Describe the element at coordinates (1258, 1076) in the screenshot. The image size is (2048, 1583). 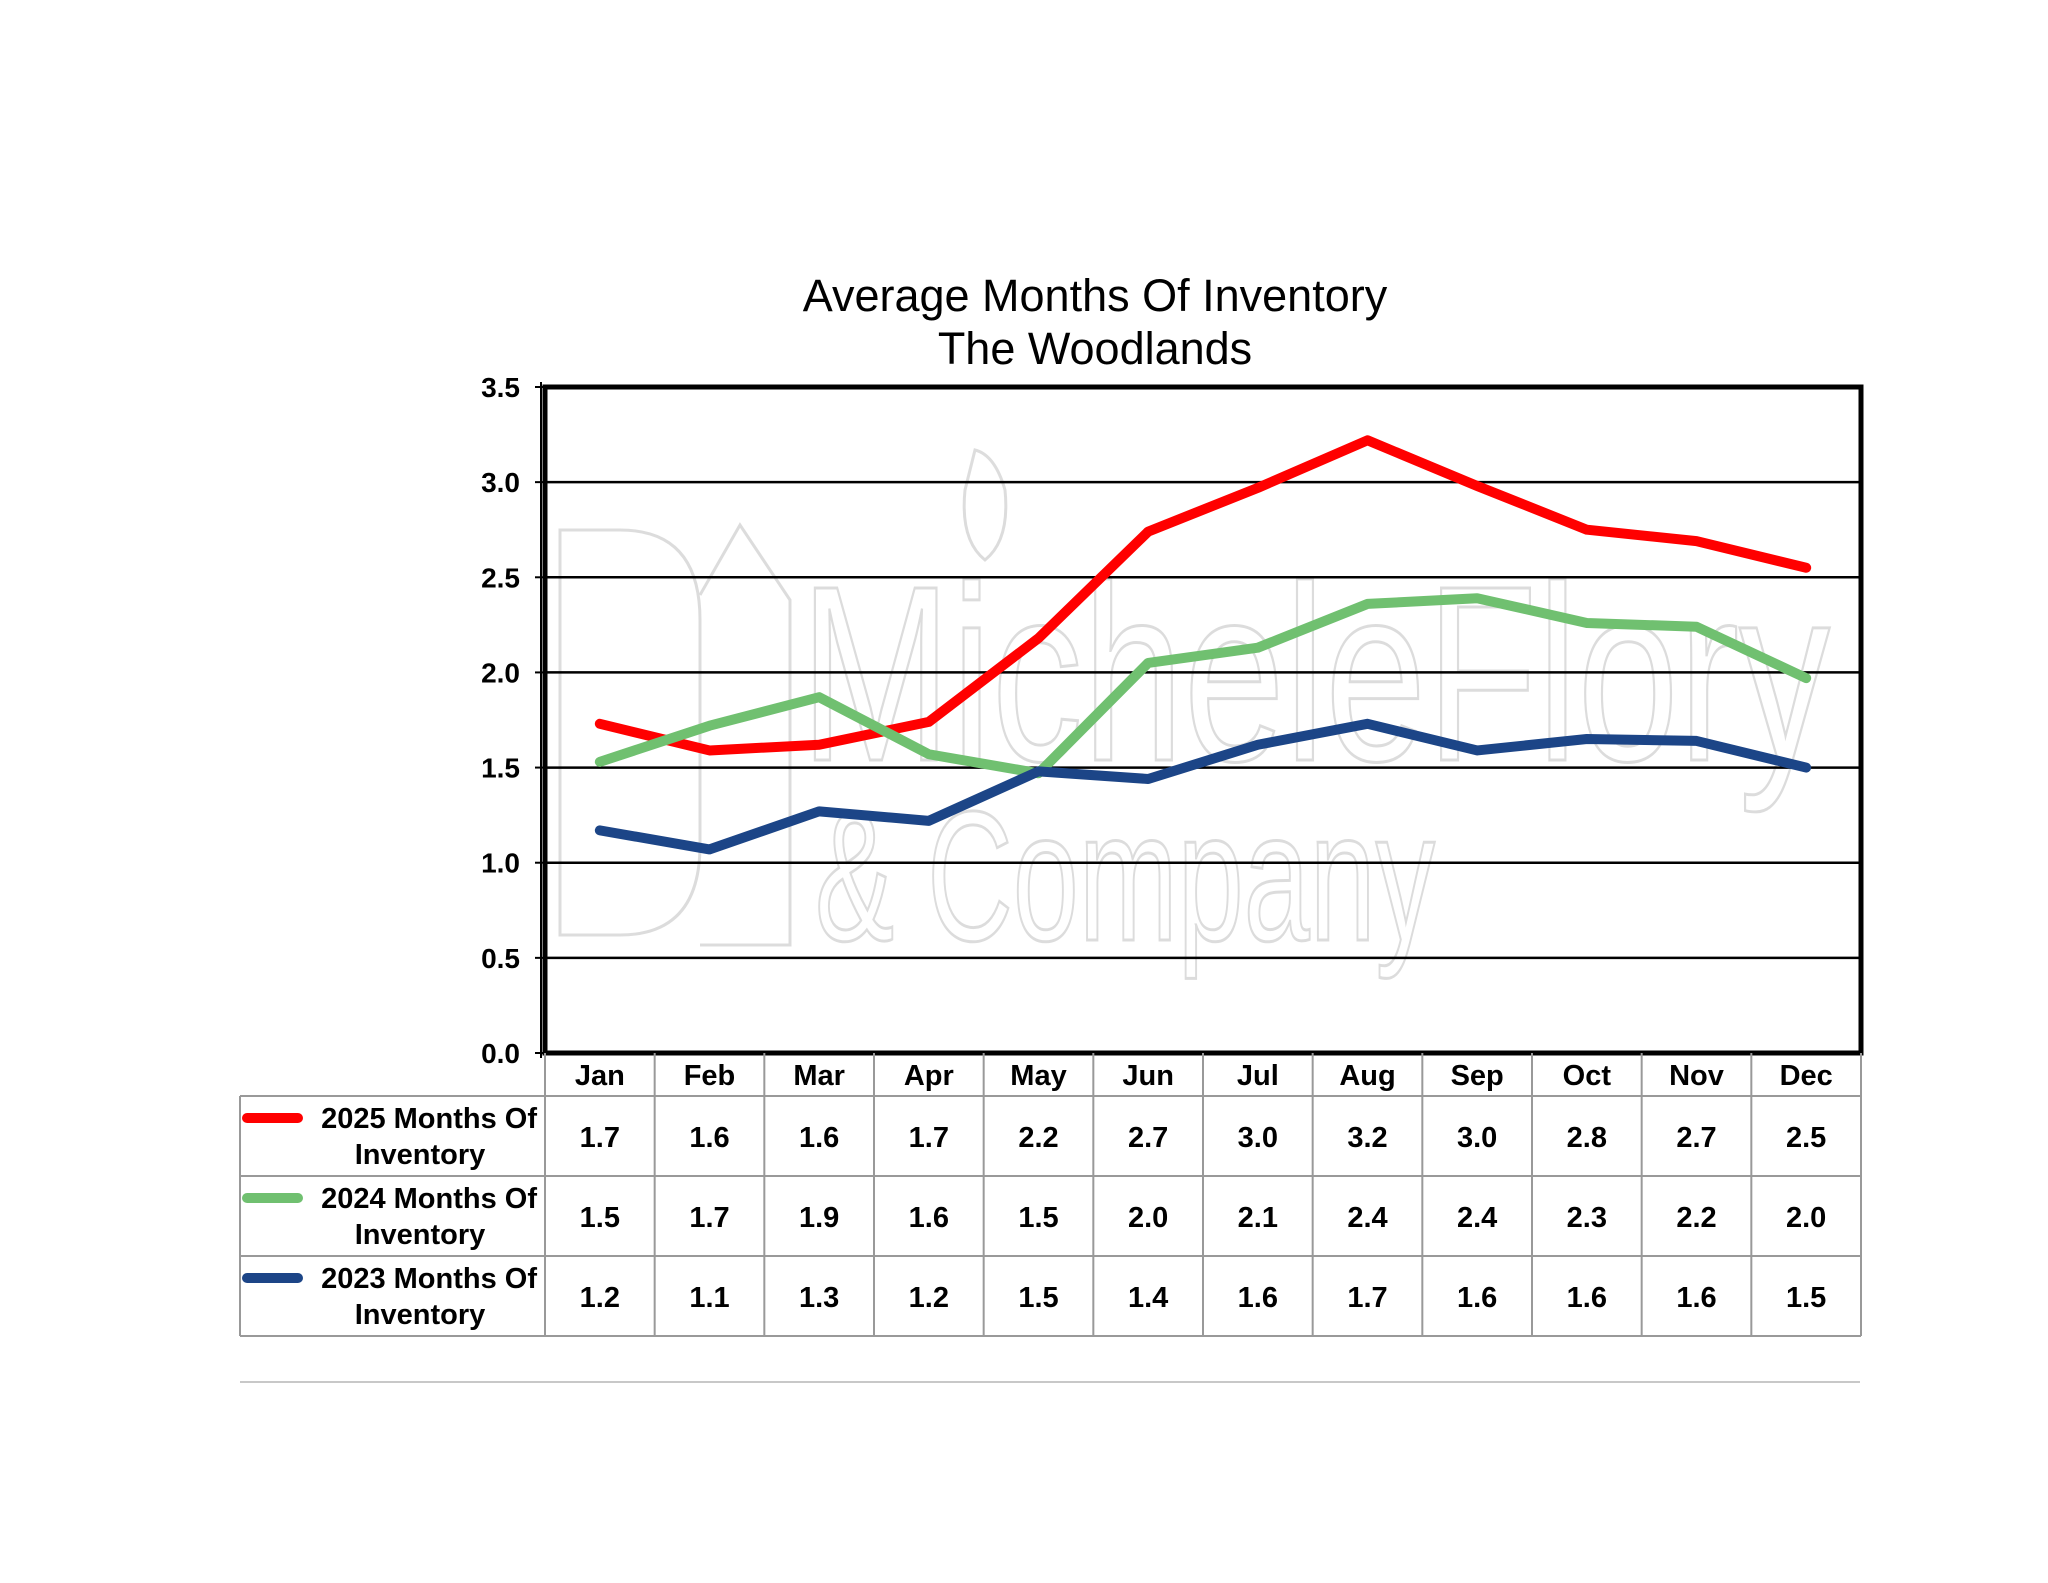
I see `category-label: Jul` at that location.